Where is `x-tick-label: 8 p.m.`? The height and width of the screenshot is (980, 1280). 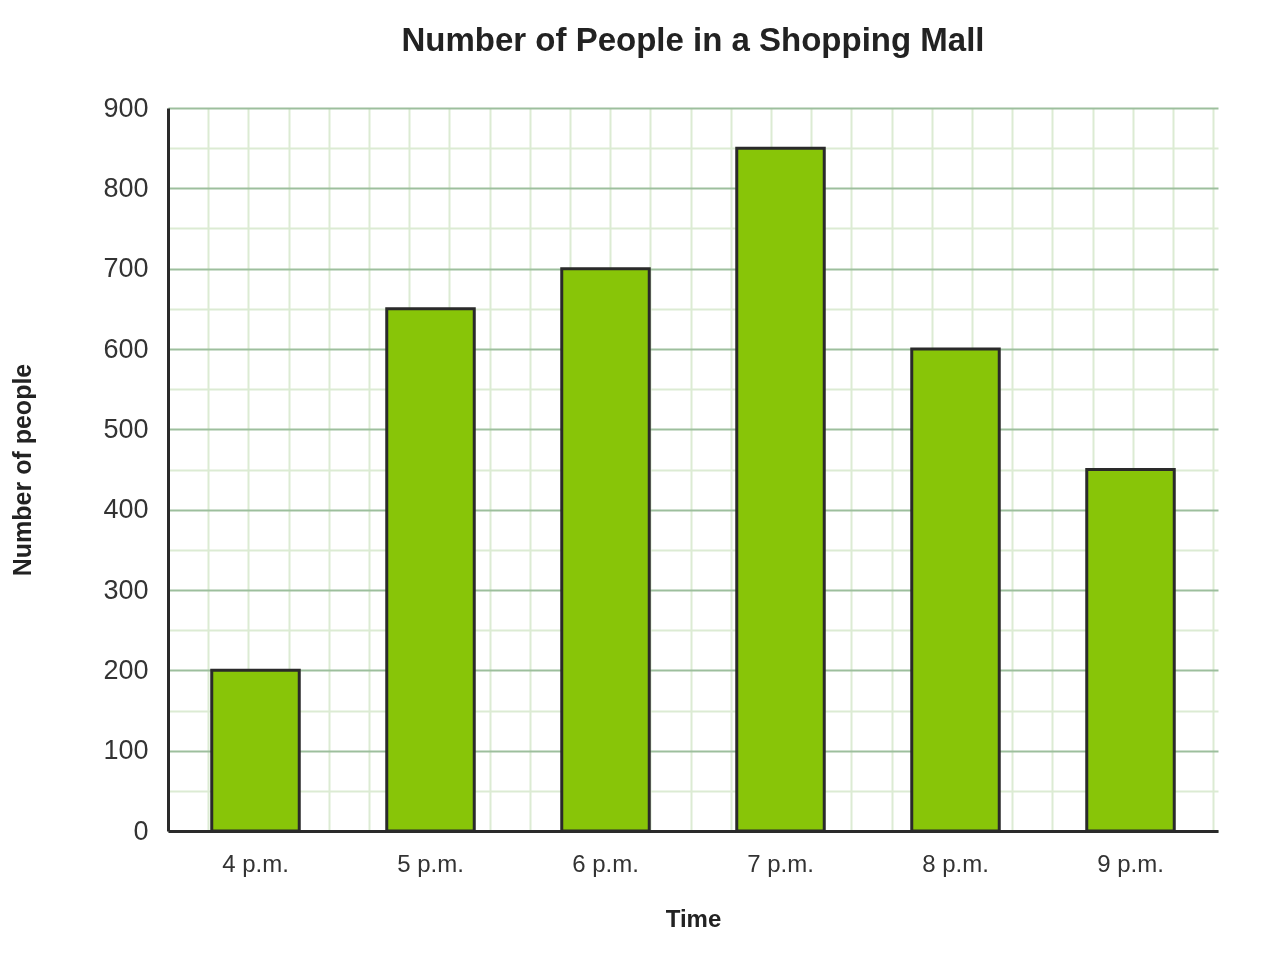
x-tick-label: 8 p.m. is located at coordinates (955, 863).